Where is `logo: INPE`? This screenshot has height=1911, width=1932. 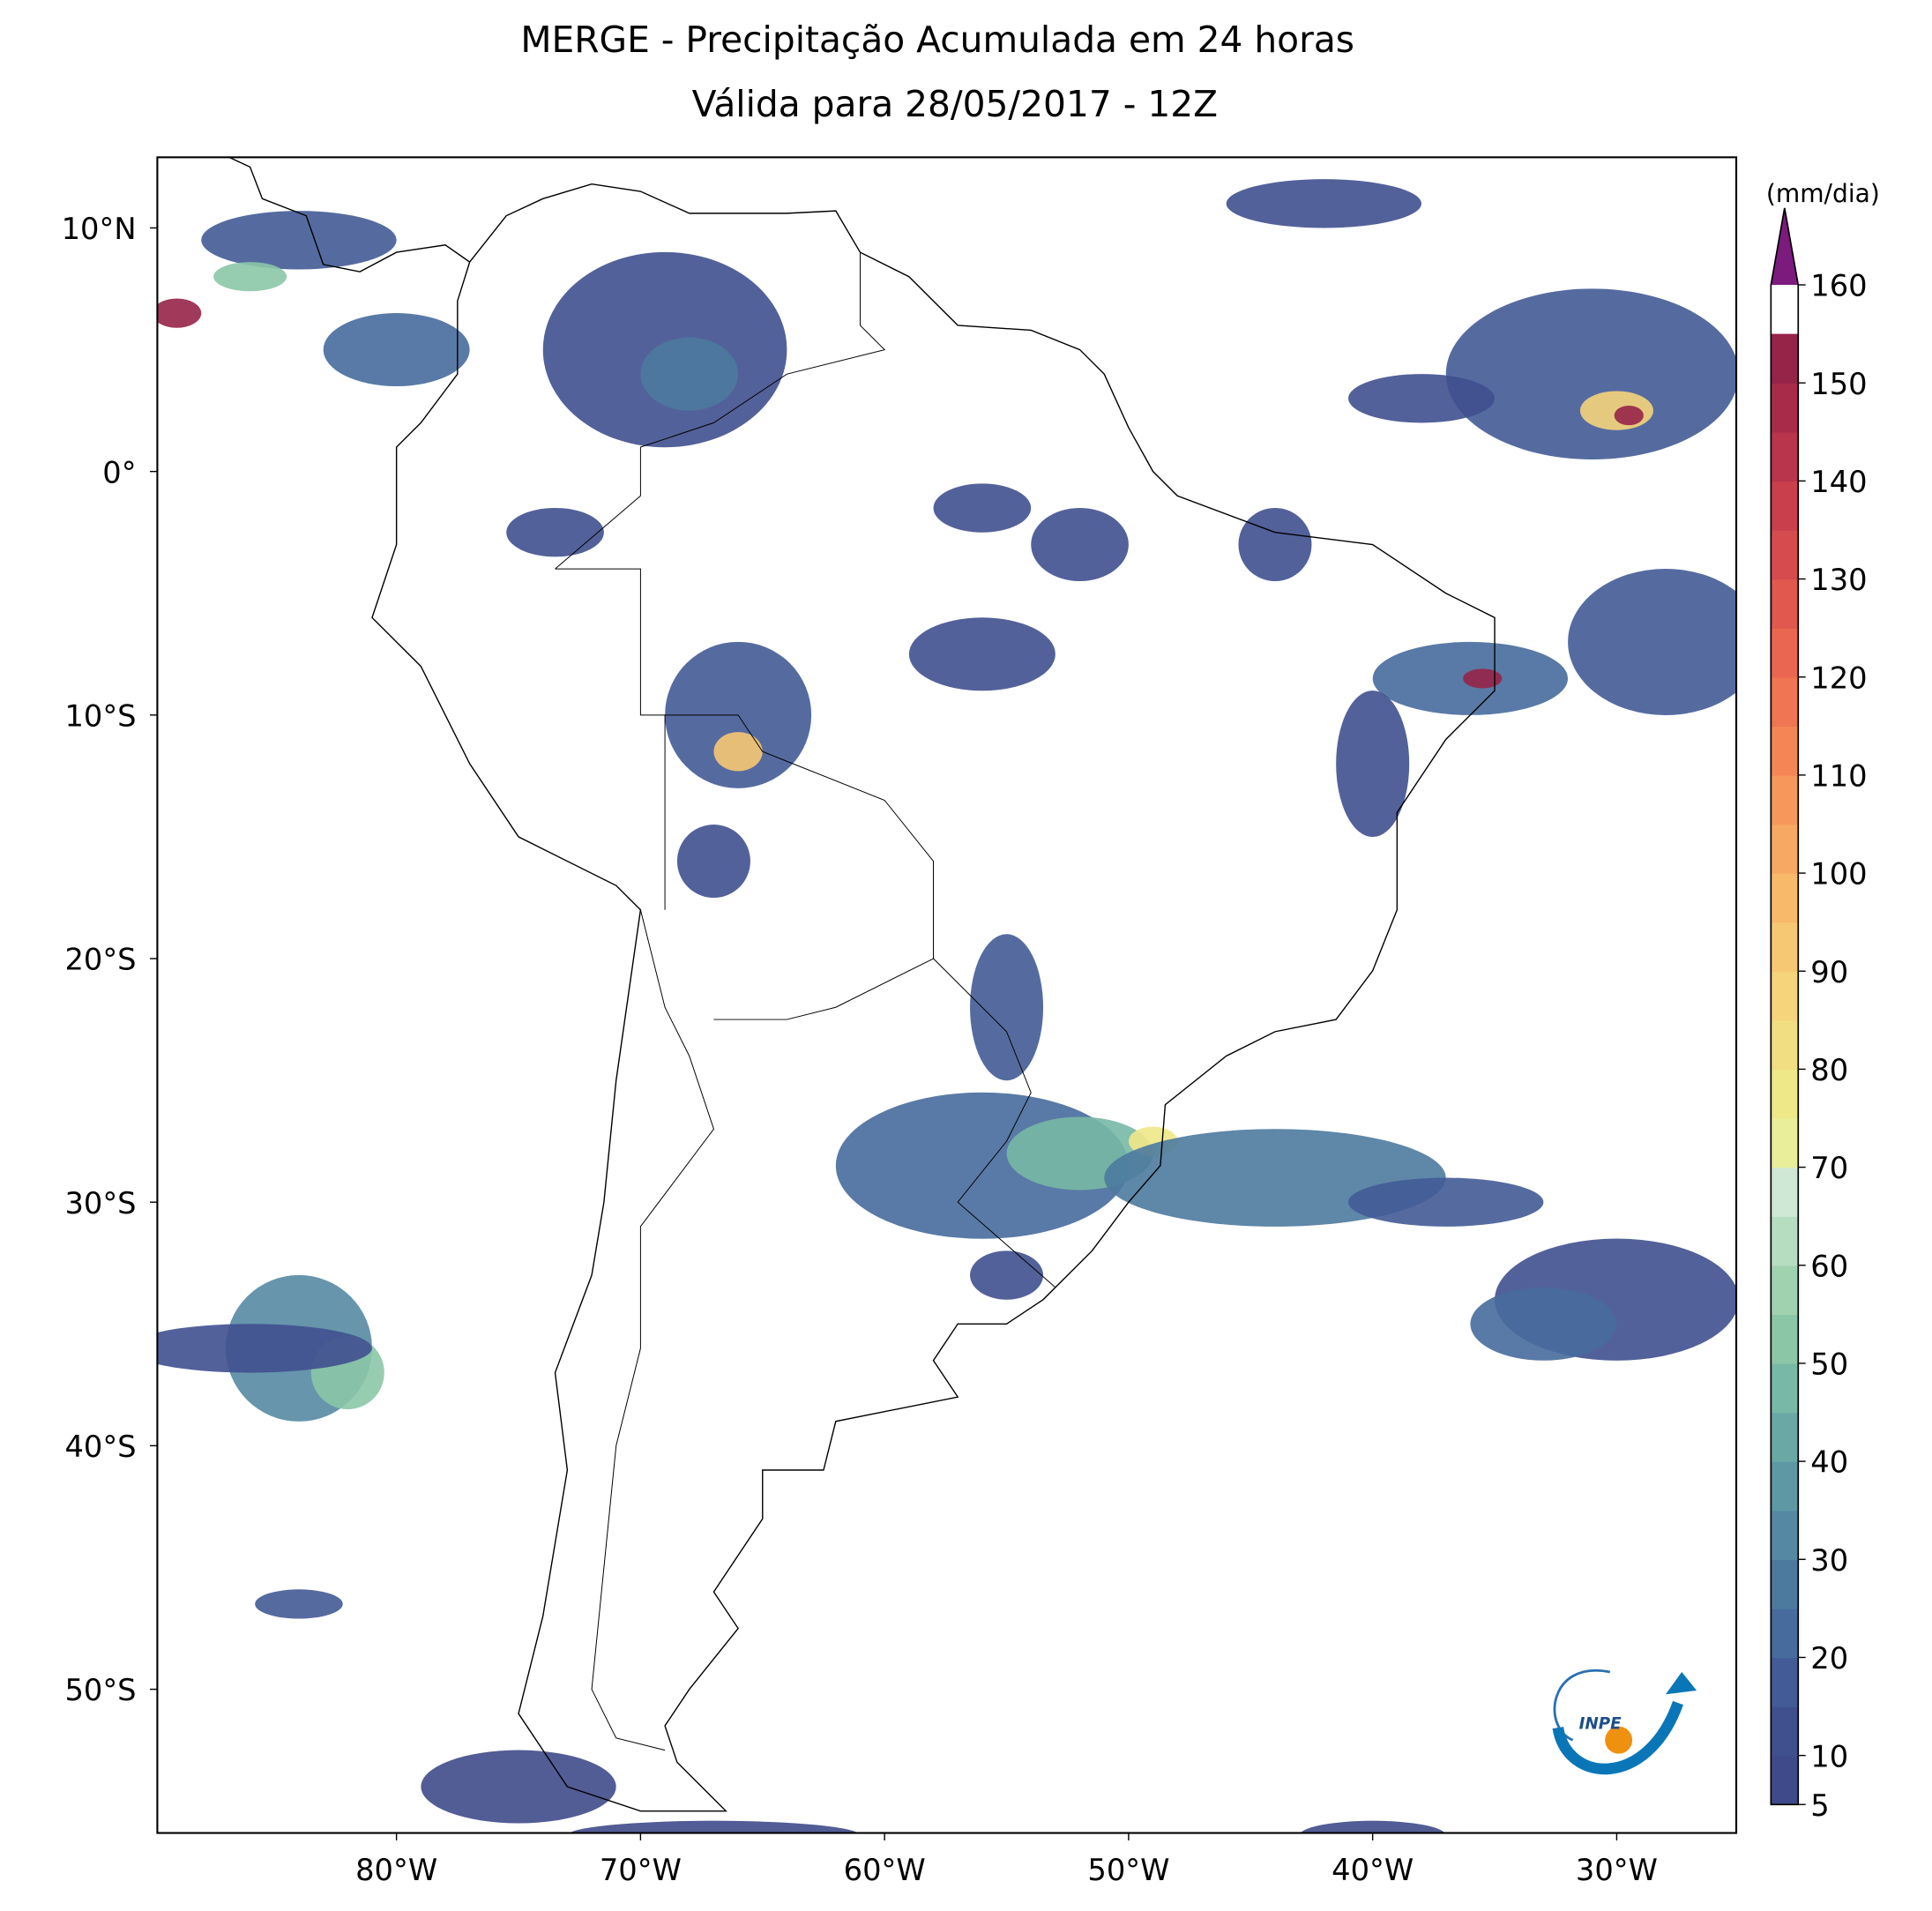
logo: INPE is located at coordinates (1624, 1722).